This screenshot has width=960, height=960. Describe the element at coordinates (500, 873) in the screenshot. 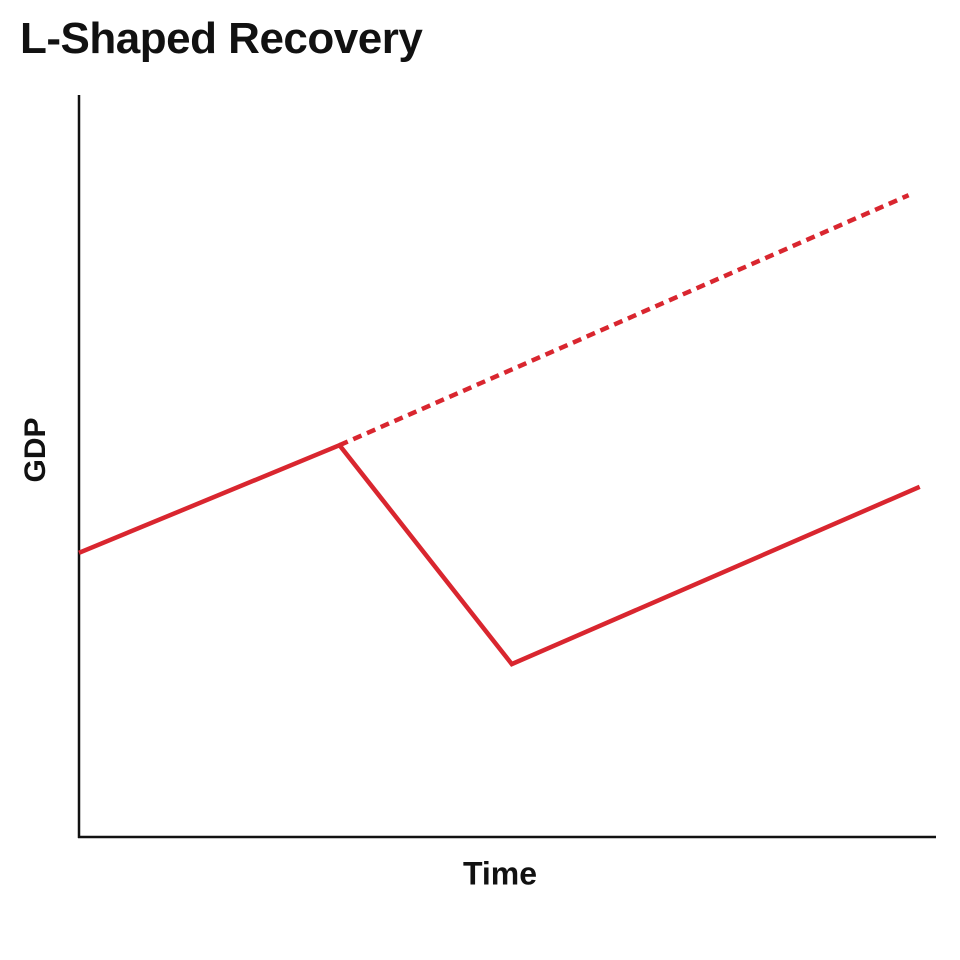

I see `x-axis-label: Time` at that location.